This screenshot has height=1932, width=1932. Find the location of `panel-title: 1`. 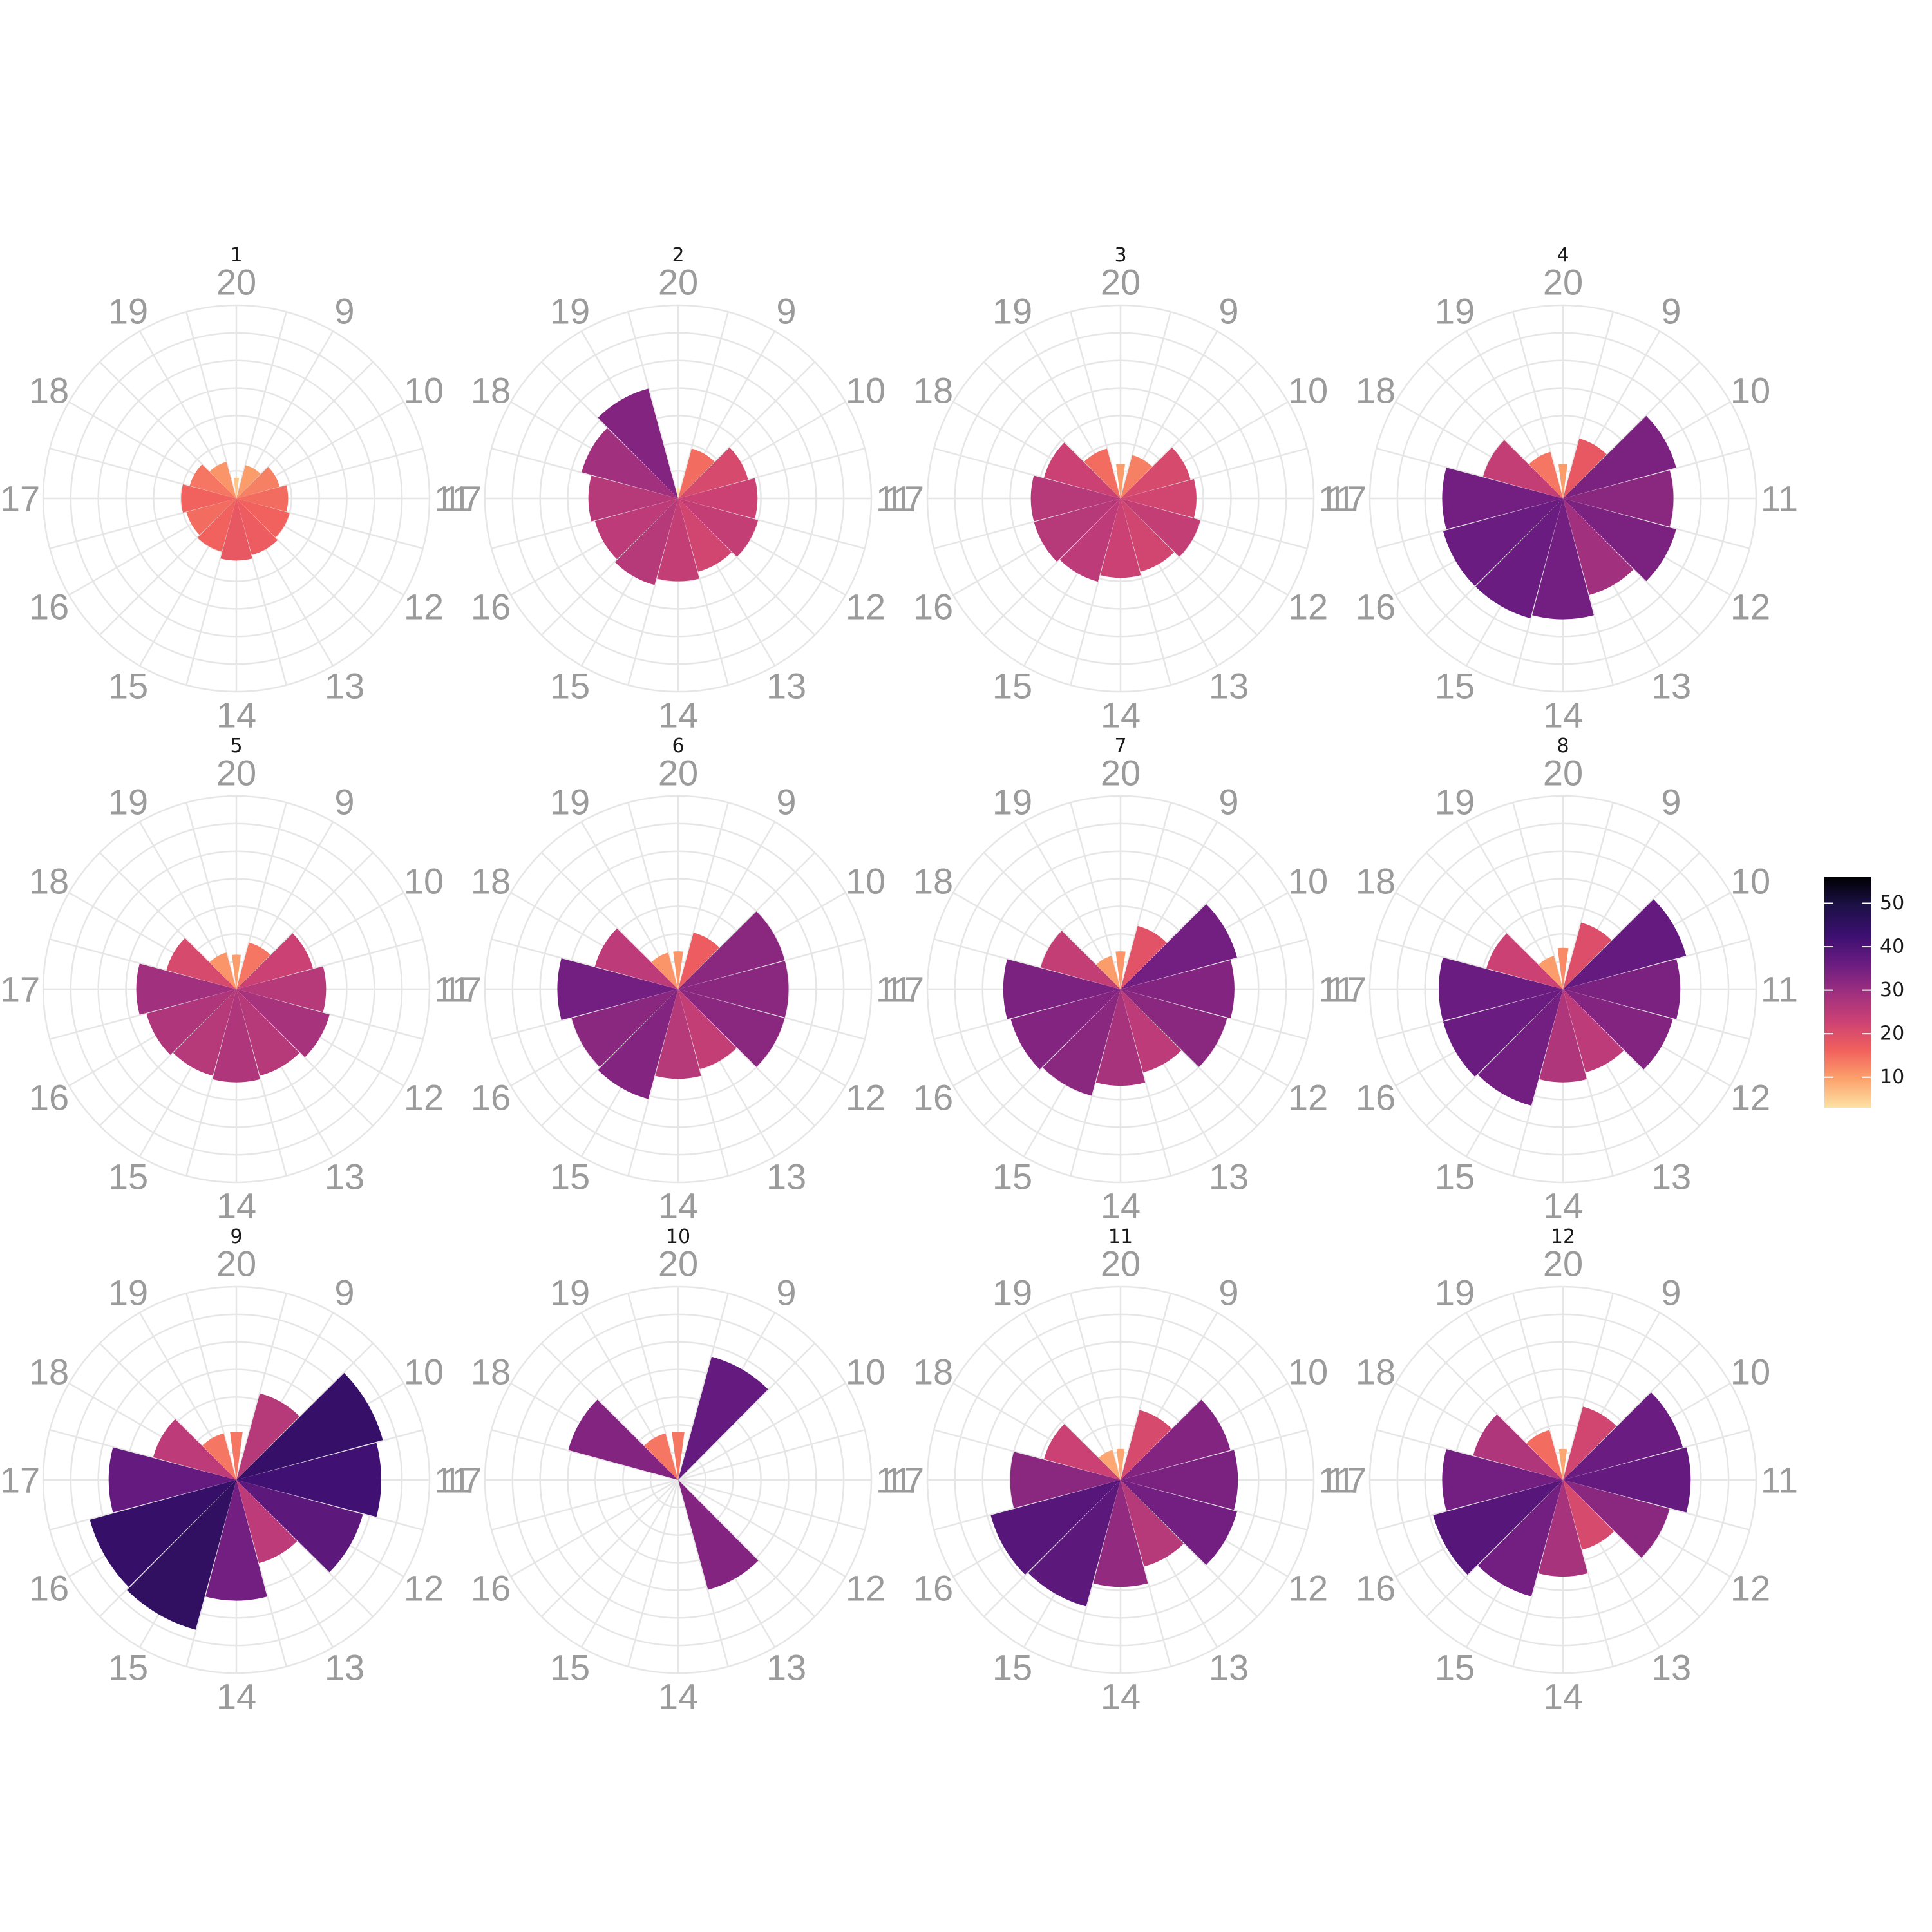

panel-title: 1 is located at coordinates (236, 256).